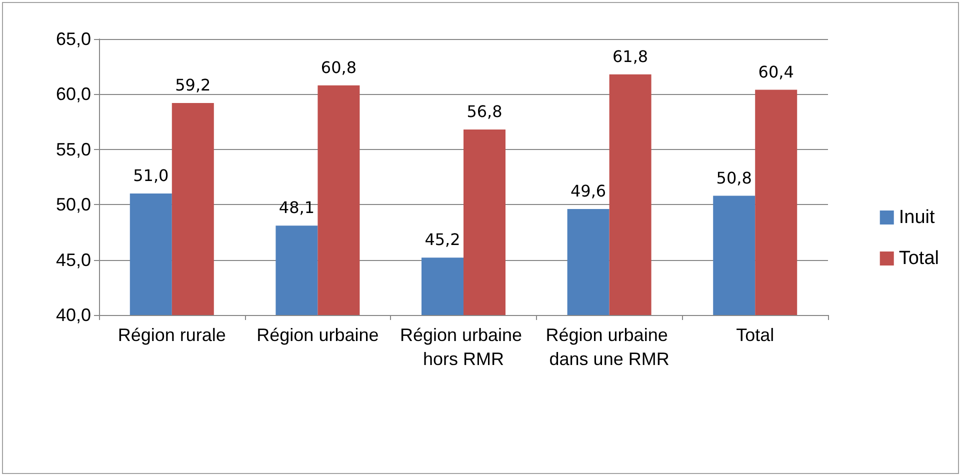 The height and width of the screenshot is (476, 961). I want to click on data-label: 51,0, so click(151, 176).